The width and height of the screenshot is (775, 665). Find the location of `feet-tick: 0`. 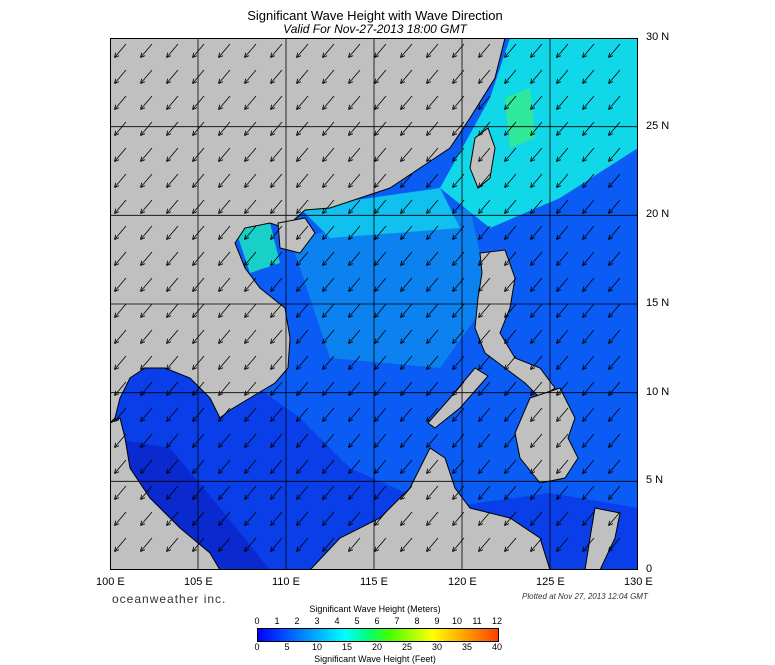

feet-tick: 0 is located at coordinates (257, 647).